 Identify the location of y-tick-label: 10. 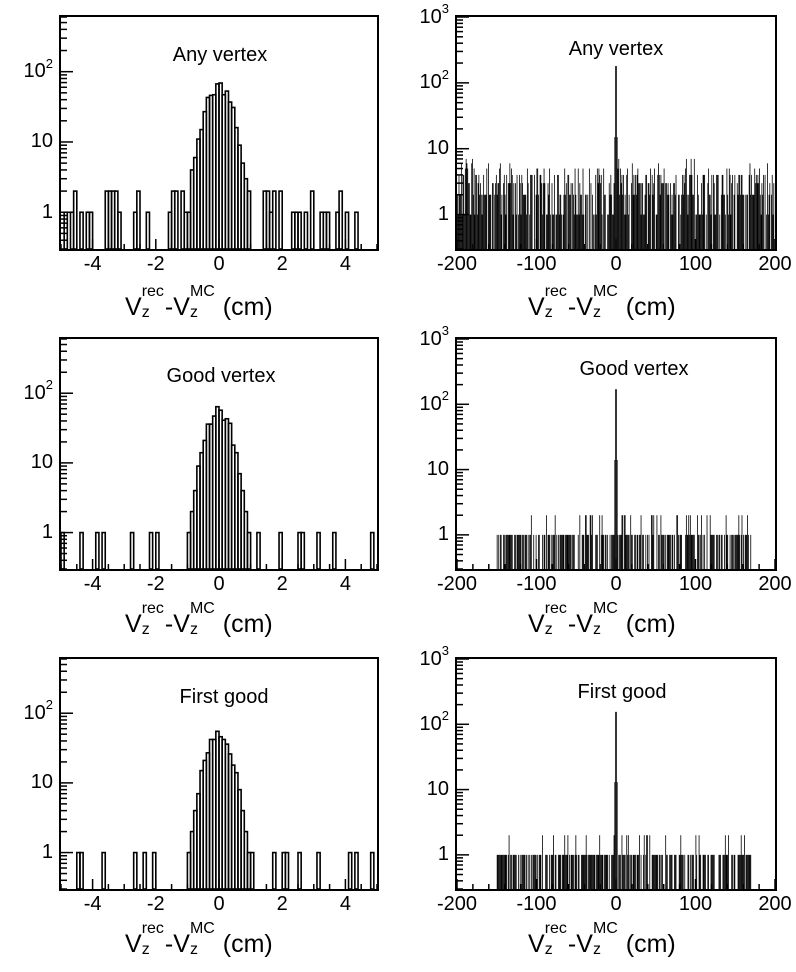
(438, 148).